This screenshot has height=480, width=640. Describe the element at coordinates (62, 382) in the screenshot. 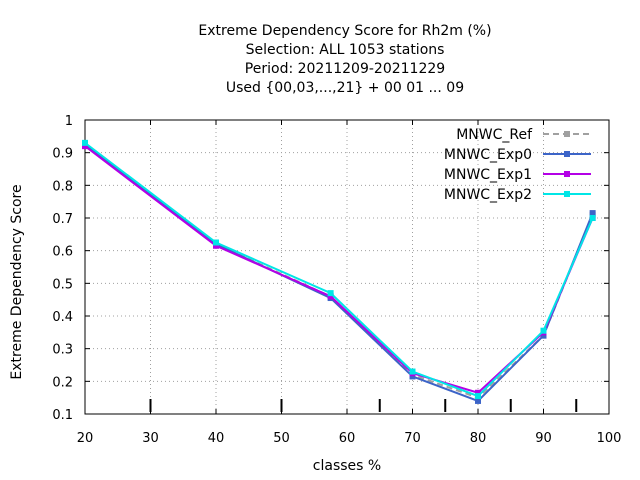

I see `y-tick-label: 0.2` at that location.